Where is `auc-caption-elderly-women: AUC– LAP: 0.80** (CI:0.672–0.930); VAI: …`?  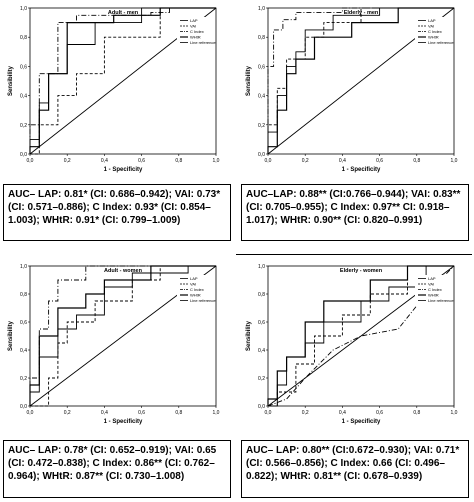 auc-caption-elderly-women: AUC– LAP: 0.80** (CI:0.672–0.930); VAI: … is located at coordinates (355, 469).